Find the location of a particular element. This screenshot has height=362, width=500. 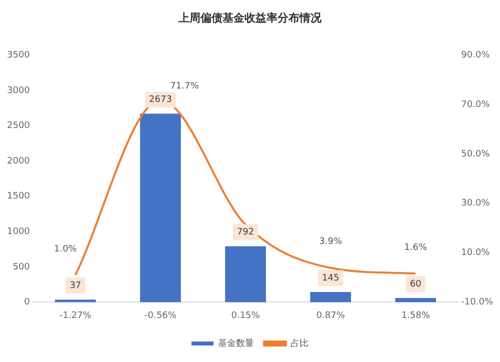

data-label: 37 is located at coordinates (76, 285).